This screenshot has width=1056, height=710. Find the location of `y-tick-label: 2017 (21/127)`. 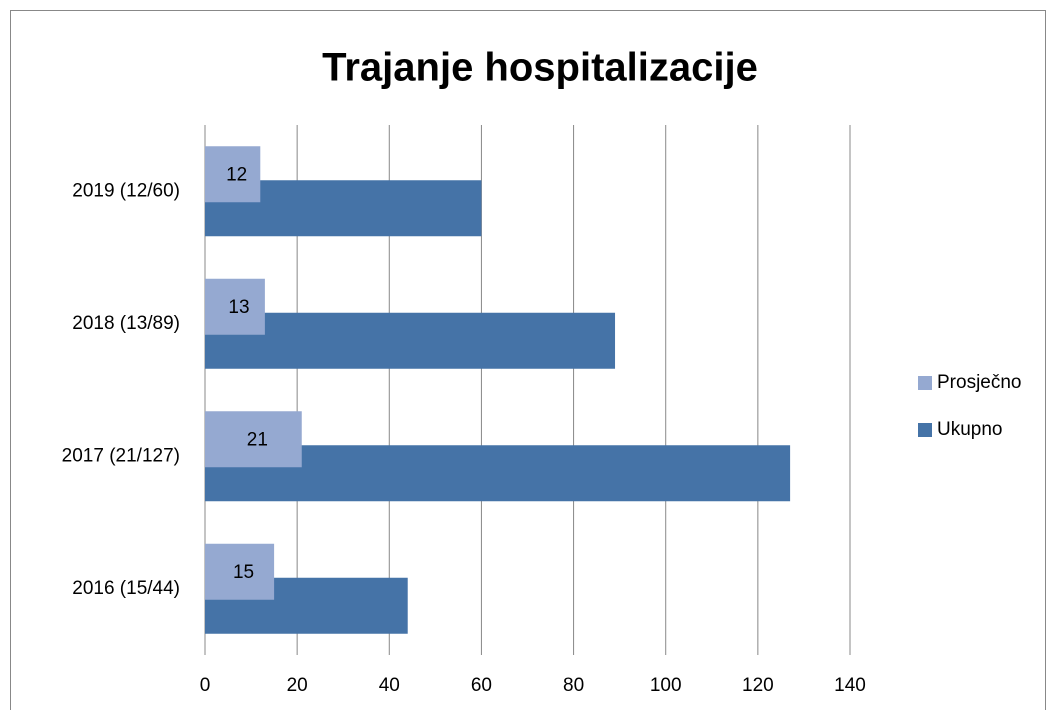

y-tick-label: 2017 (21/127) is located at coordinates (121, 455).